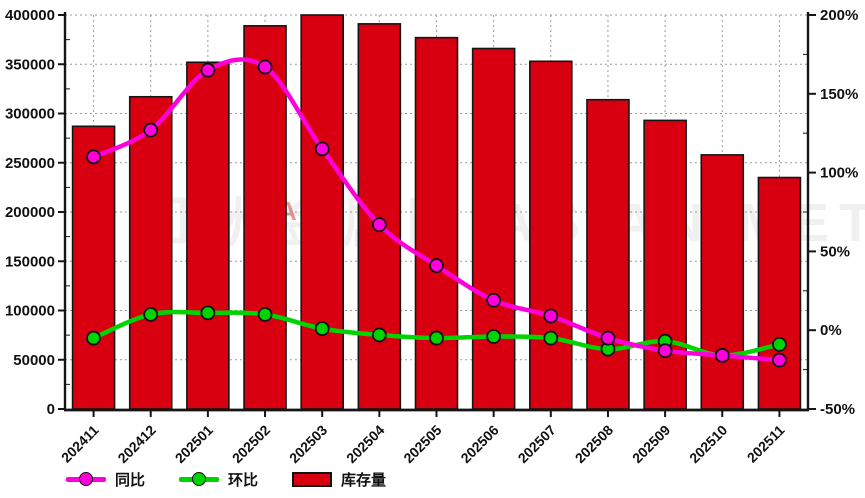  I want to click on x-tick-label-202504: 202504, so click(365, 444).